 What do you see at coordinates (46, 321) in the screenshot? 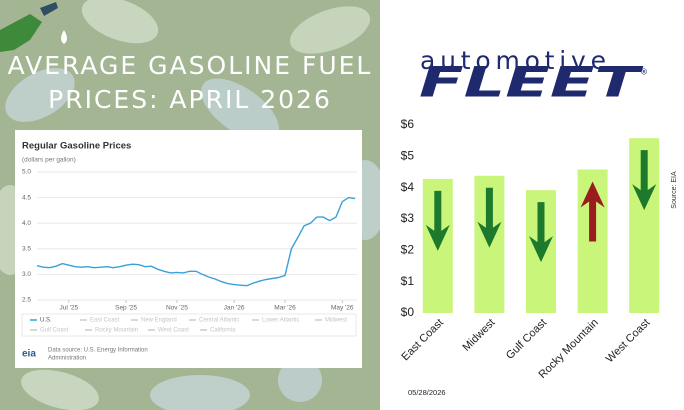
I see `legend-label: U.S.` at bounding box center [46, 321].